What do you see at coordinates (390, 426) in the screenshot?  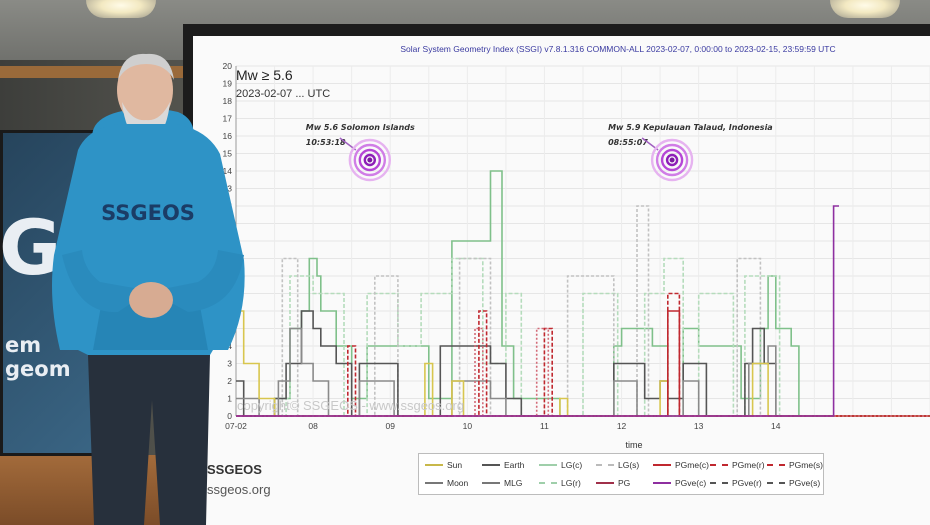 I see `x-tick-label: 09` at bounding box center [390, 426].